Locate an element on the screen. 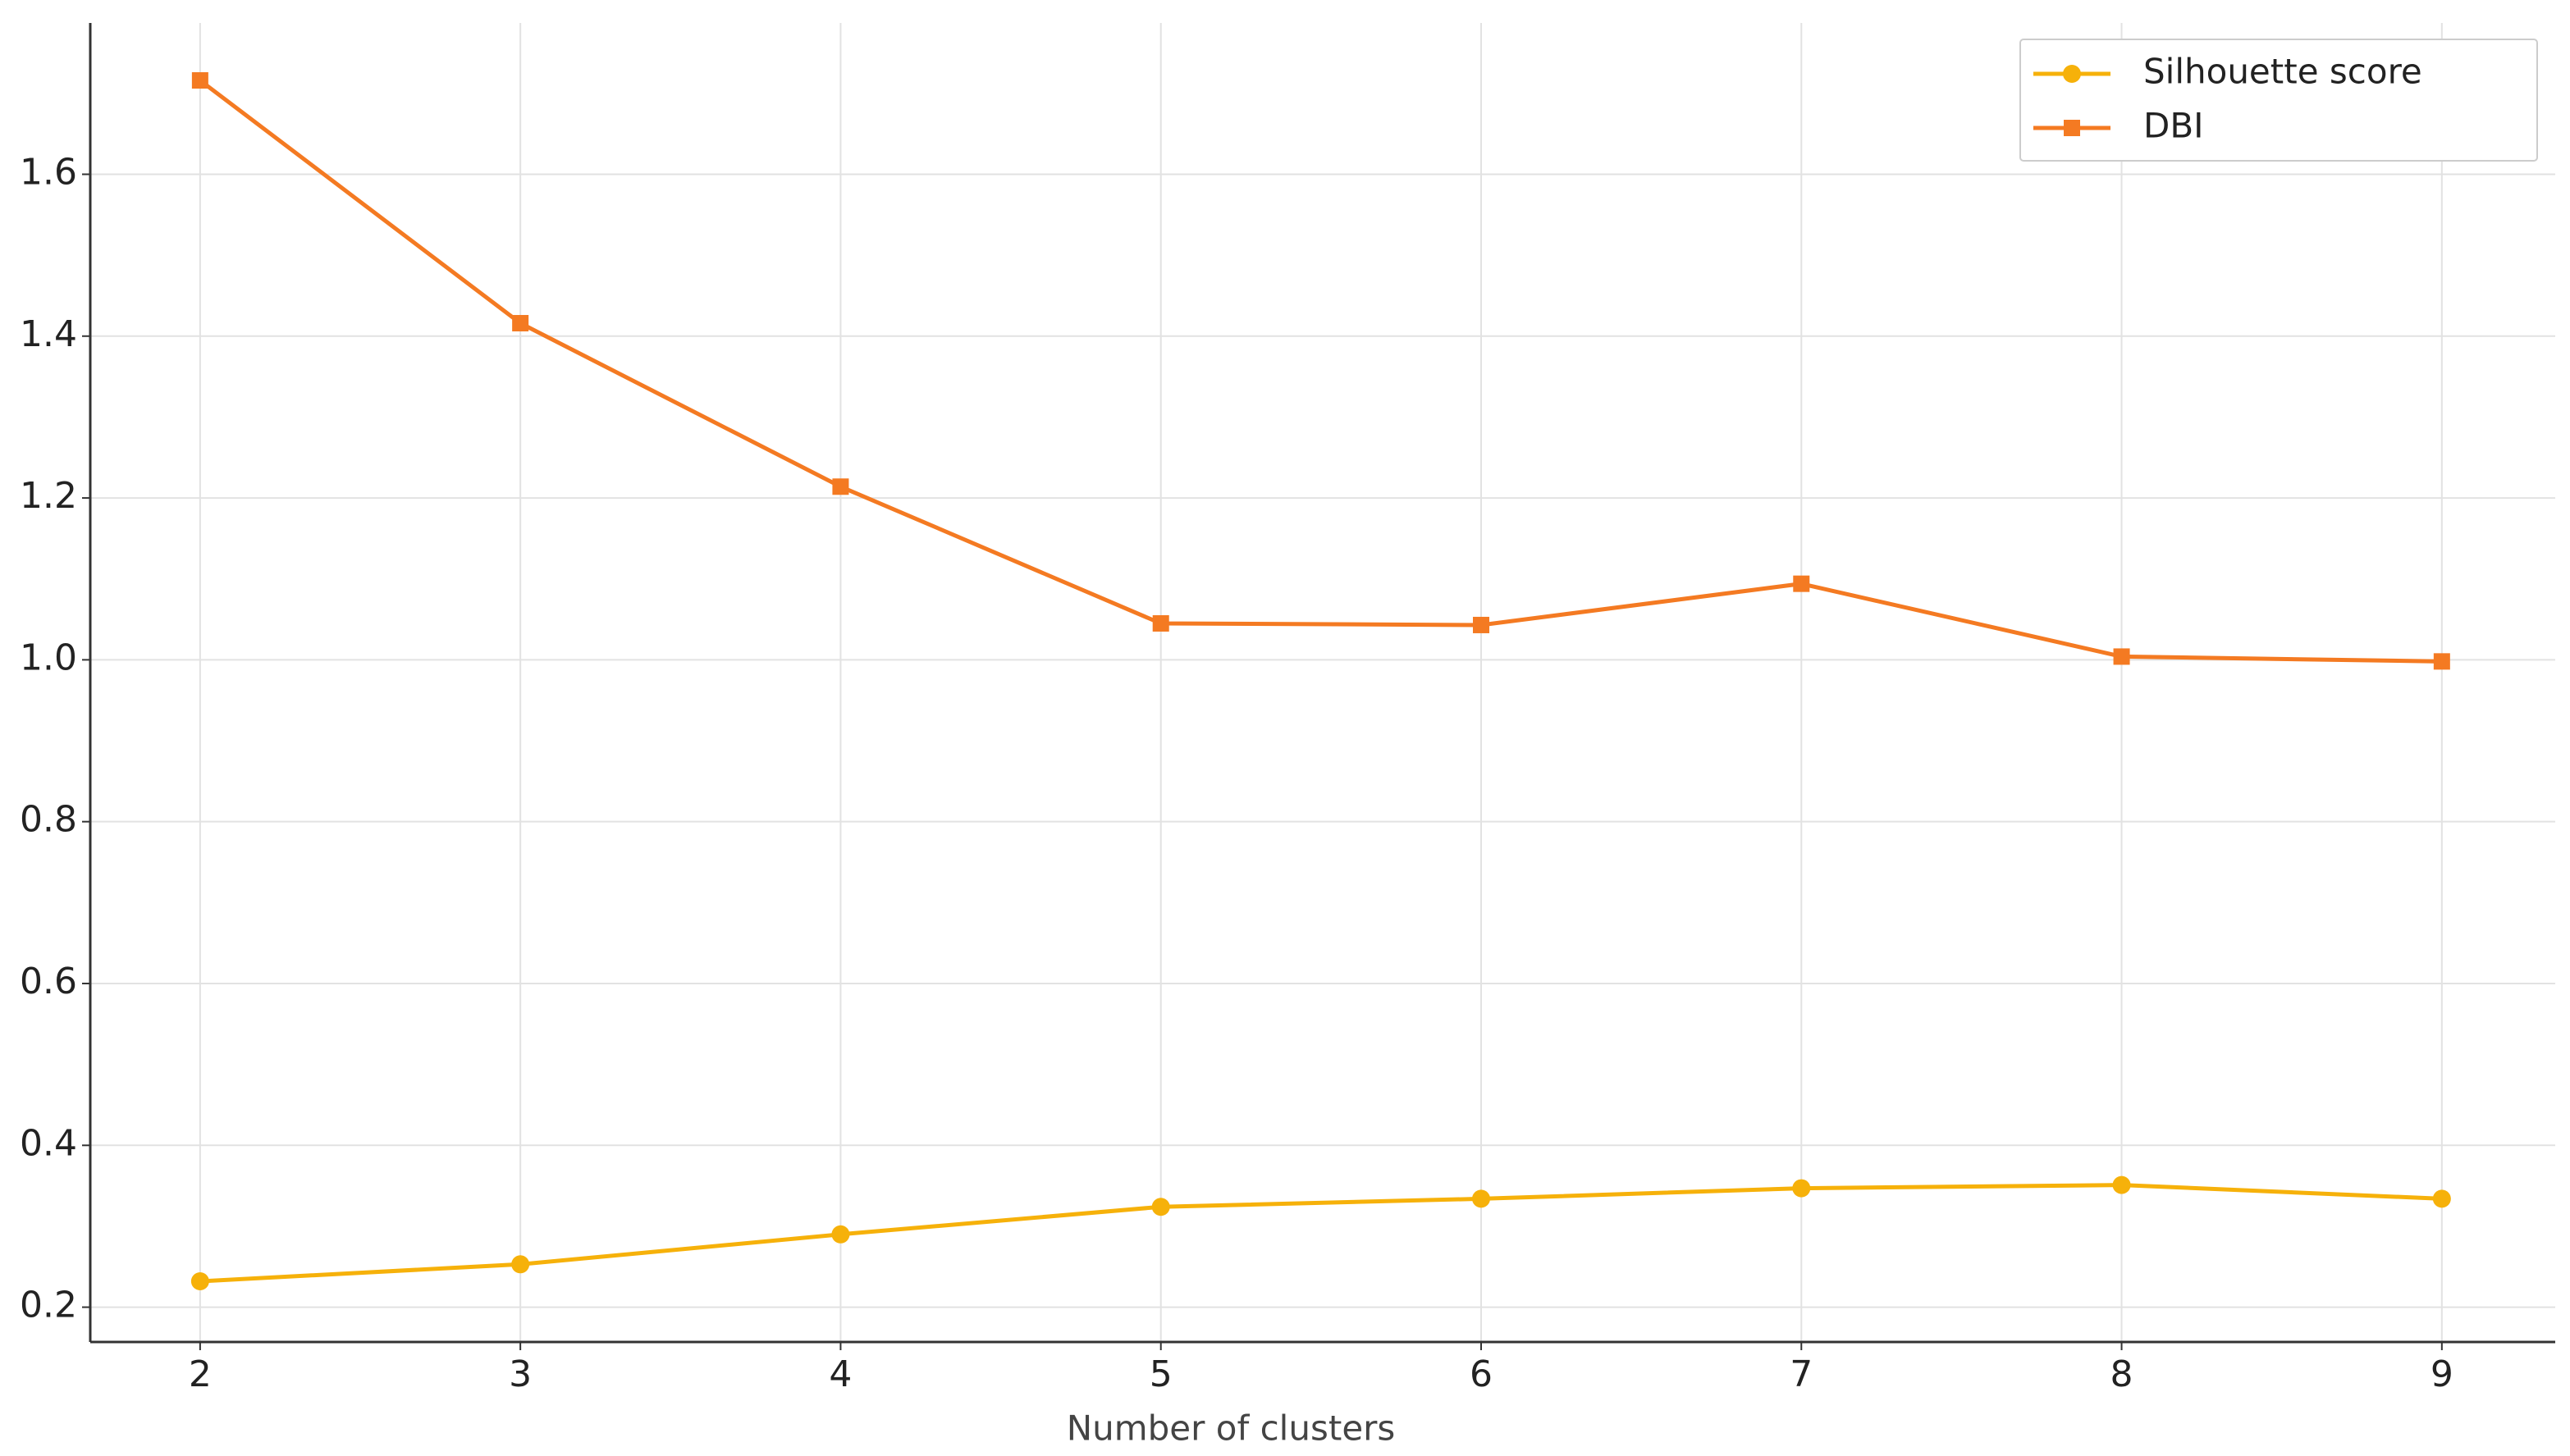 The height and width of the screenshot is (1456, 2570). x-tick-label: 9 is located at coordinates (2442, 1374).